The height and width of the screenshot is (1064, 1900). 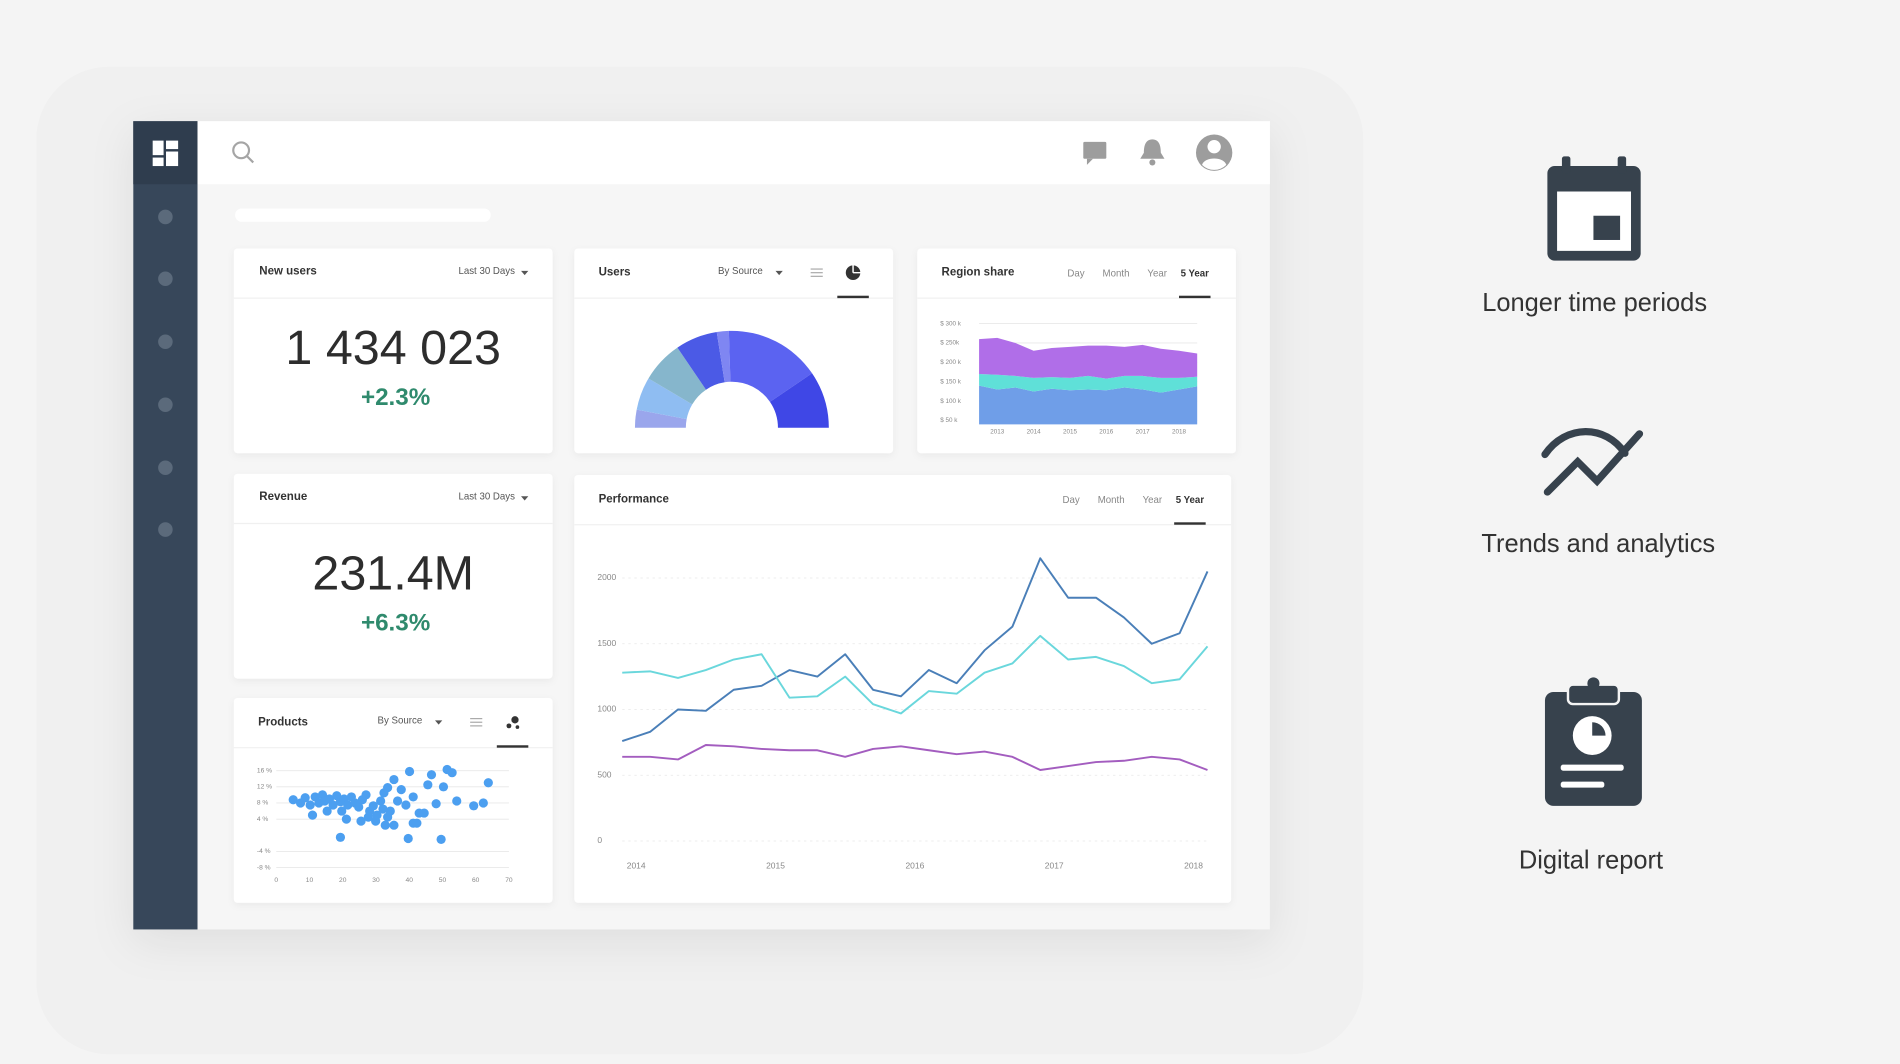 I want to click on chart-title: Users, so click(x=615, y=273).